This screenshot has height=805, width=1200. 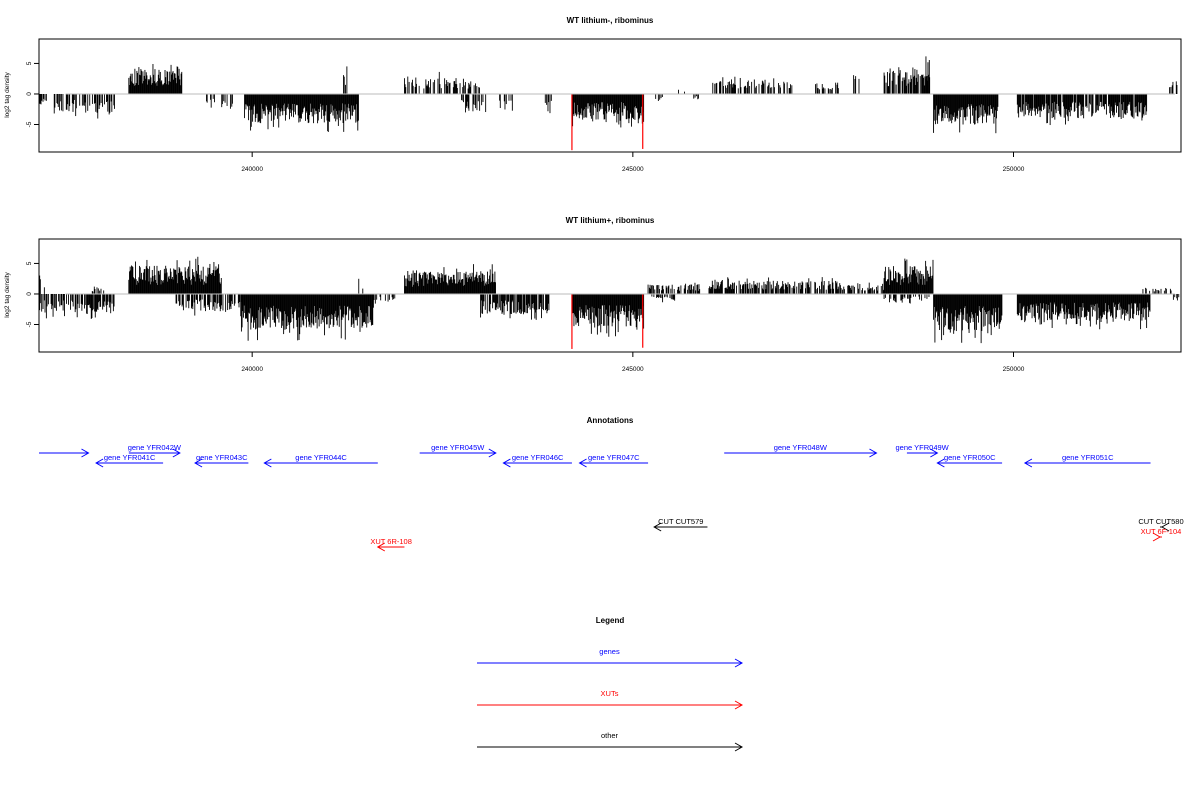 I want to click on annotation-feature: gene YFR045W, so click(x=458, y=450).